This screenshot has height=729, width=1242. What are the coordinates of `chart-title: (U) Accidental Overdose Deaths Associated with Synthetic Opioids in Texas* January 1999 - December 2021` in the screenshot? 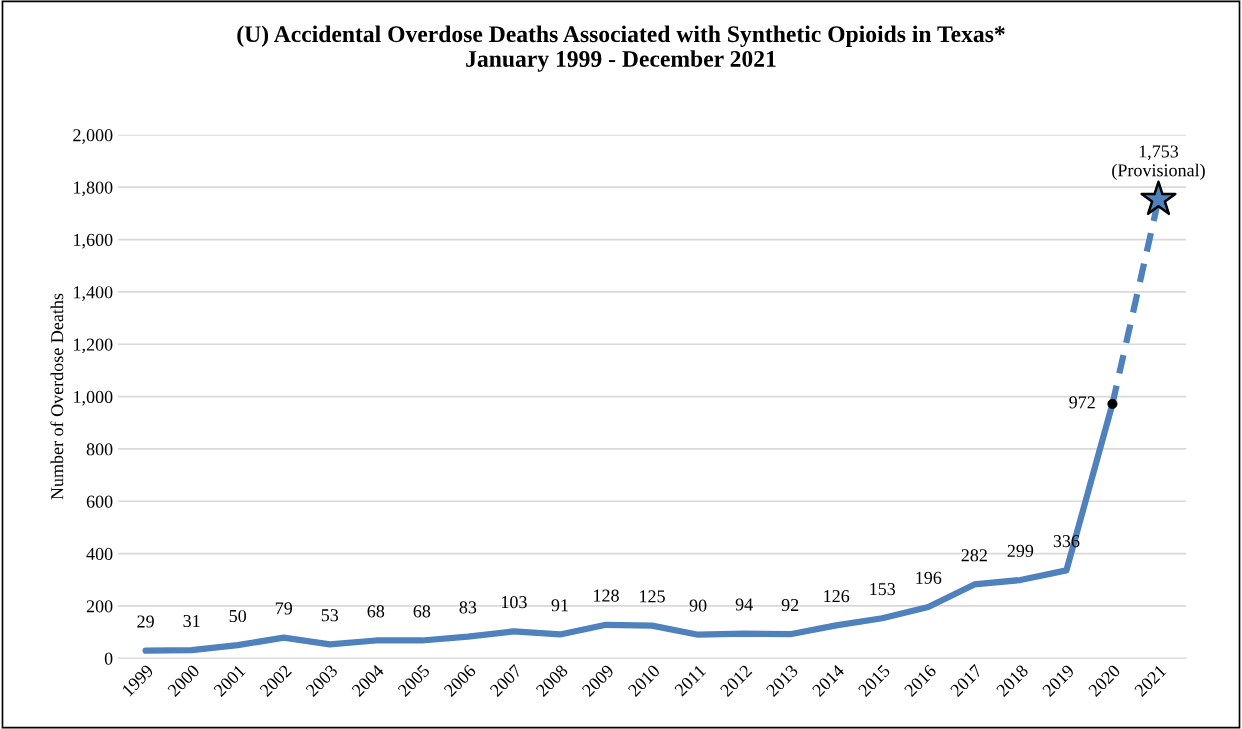 It's located at (621, 48).